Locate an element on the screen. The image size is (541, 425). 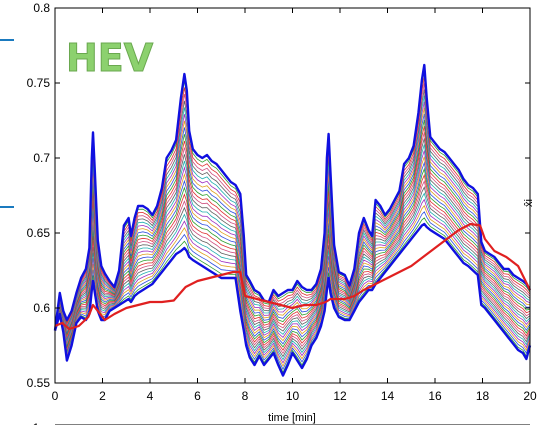
x-axis-label: time [min] is located at coordinates (292, 418).